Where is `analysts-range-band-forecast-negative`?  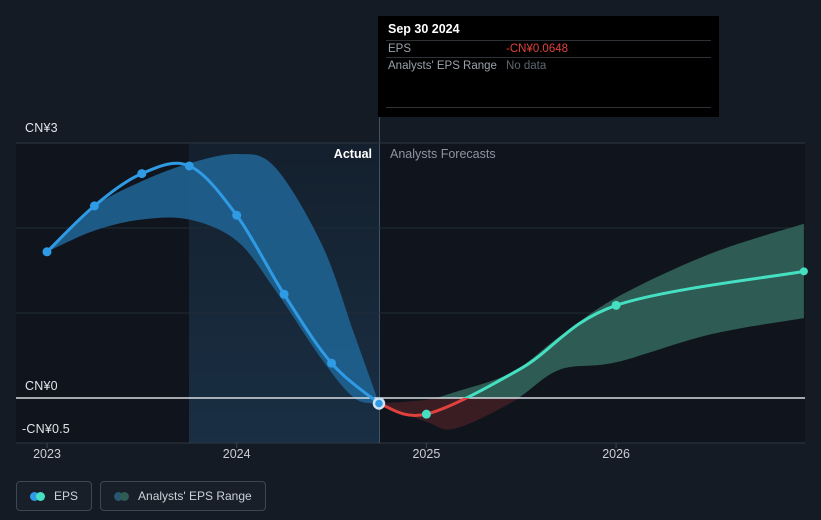 analysts-range-band-forecast-negative is located at coordinates (449, 414).